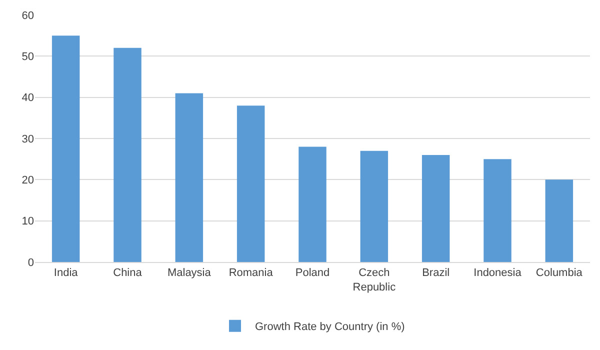 Image resolution: width=600 pixels, height=350 pixels. What do you see at coordinates (28, 98) in the screenshot?
I see `y-tick-label: 40` at bounding box center [28, 98].